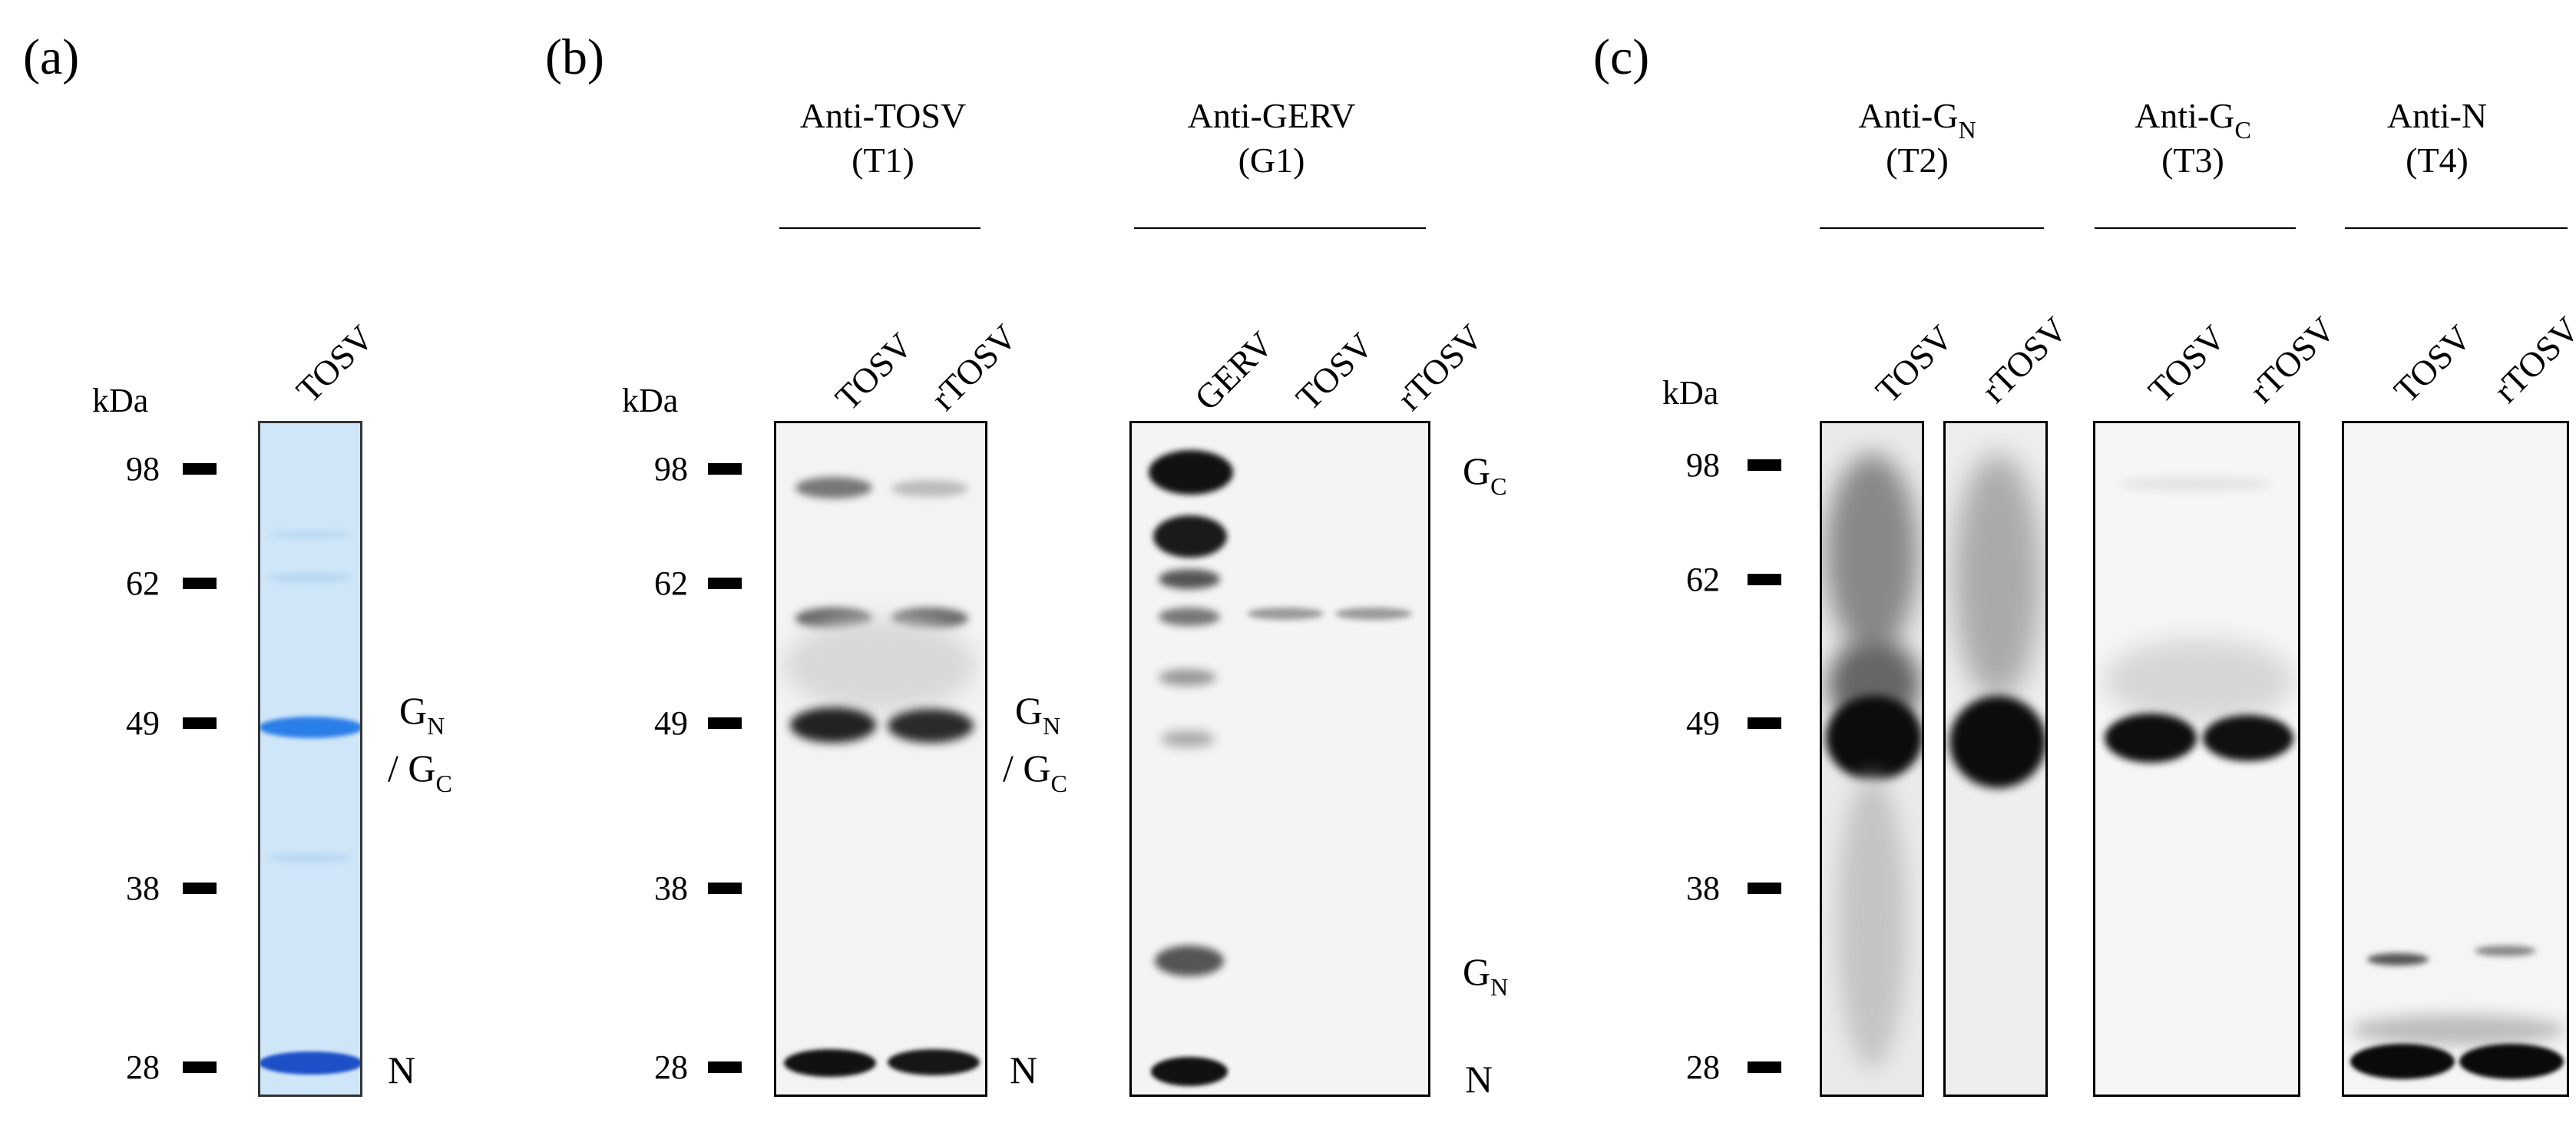 The image size is (2576, 1136). I want to click on gel-band-gn-gc, so click(310, 727).